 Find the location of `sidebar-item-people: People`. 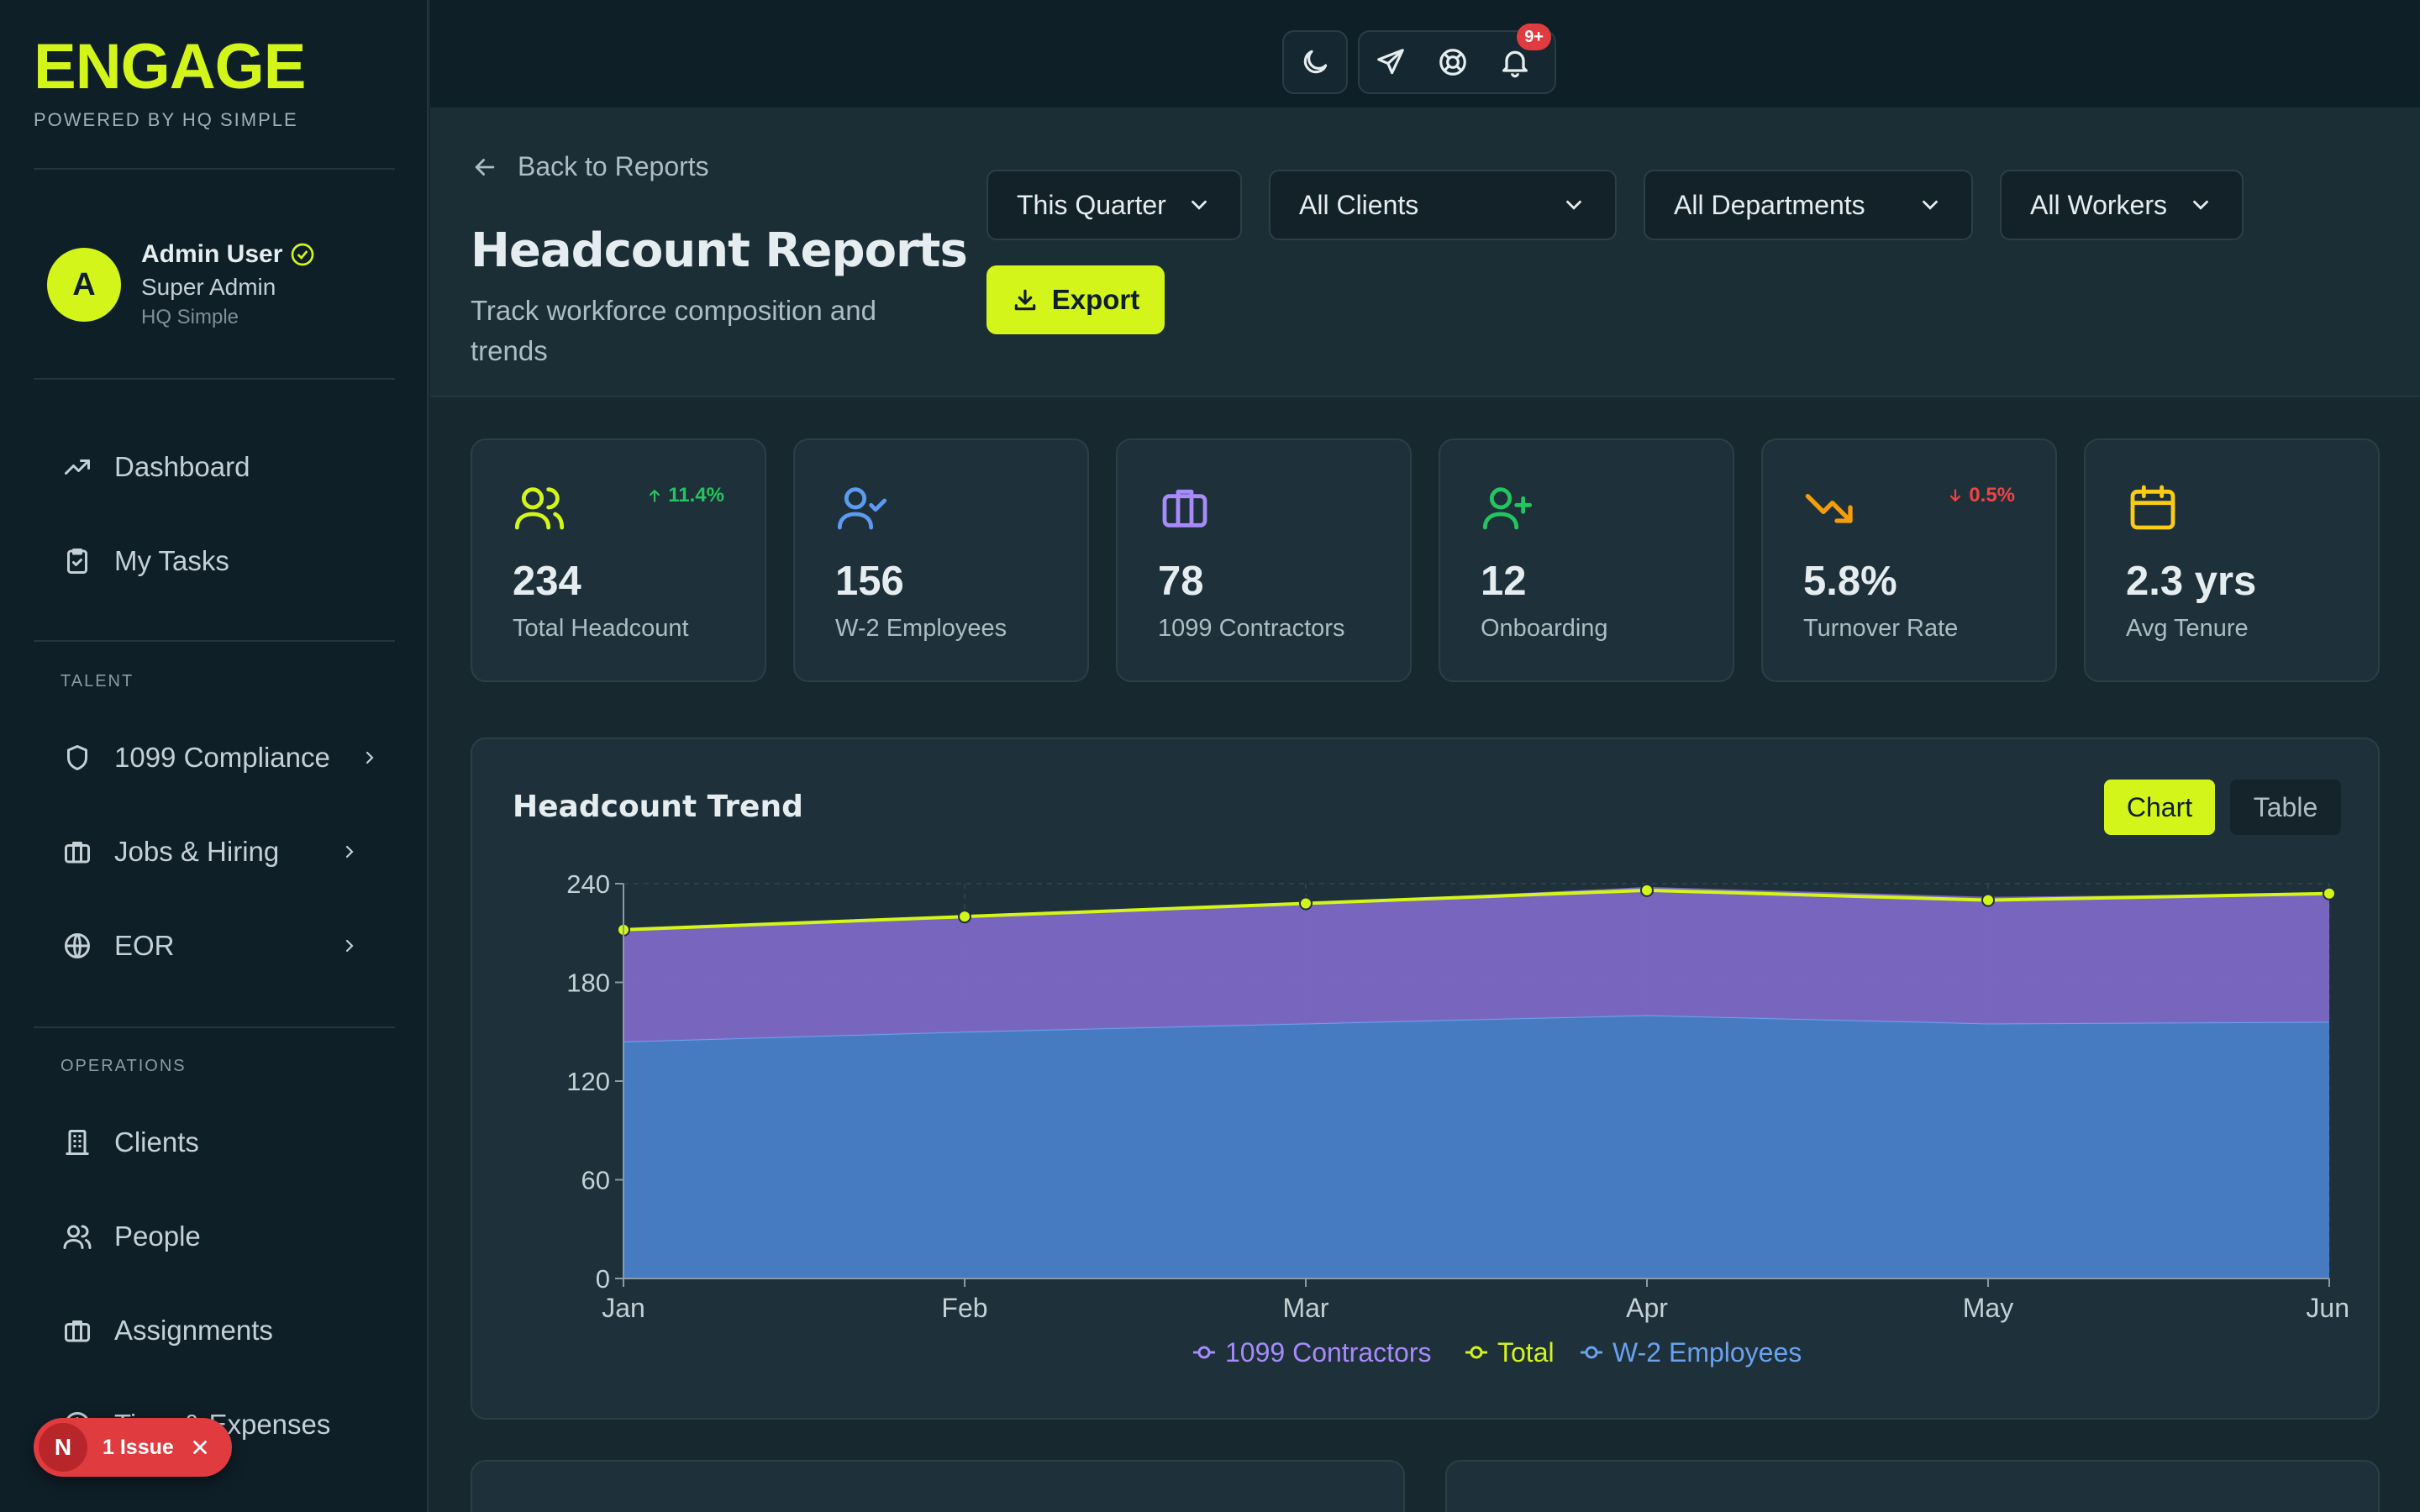

sidebar-item-people: People is located at coordinates (130, 1236).